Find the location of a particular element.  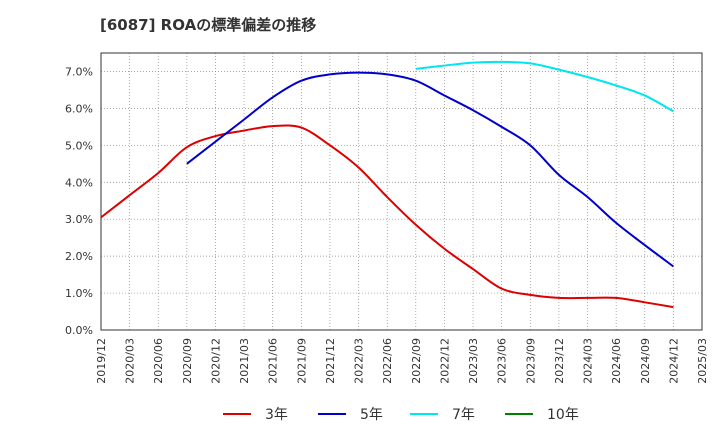

x-tick-label: 2021/03 is located at coordinates (244, 361).